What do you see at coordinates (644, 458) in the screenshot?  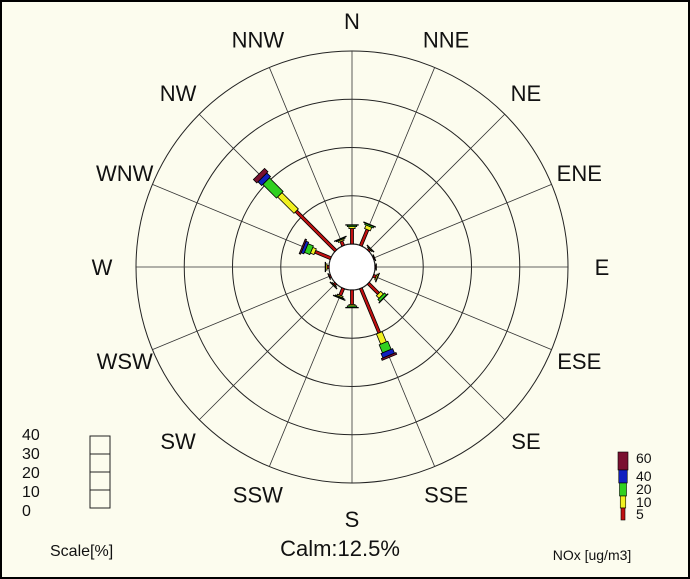 I see `legend-label-60: 60` at bounding box center [644, 458].